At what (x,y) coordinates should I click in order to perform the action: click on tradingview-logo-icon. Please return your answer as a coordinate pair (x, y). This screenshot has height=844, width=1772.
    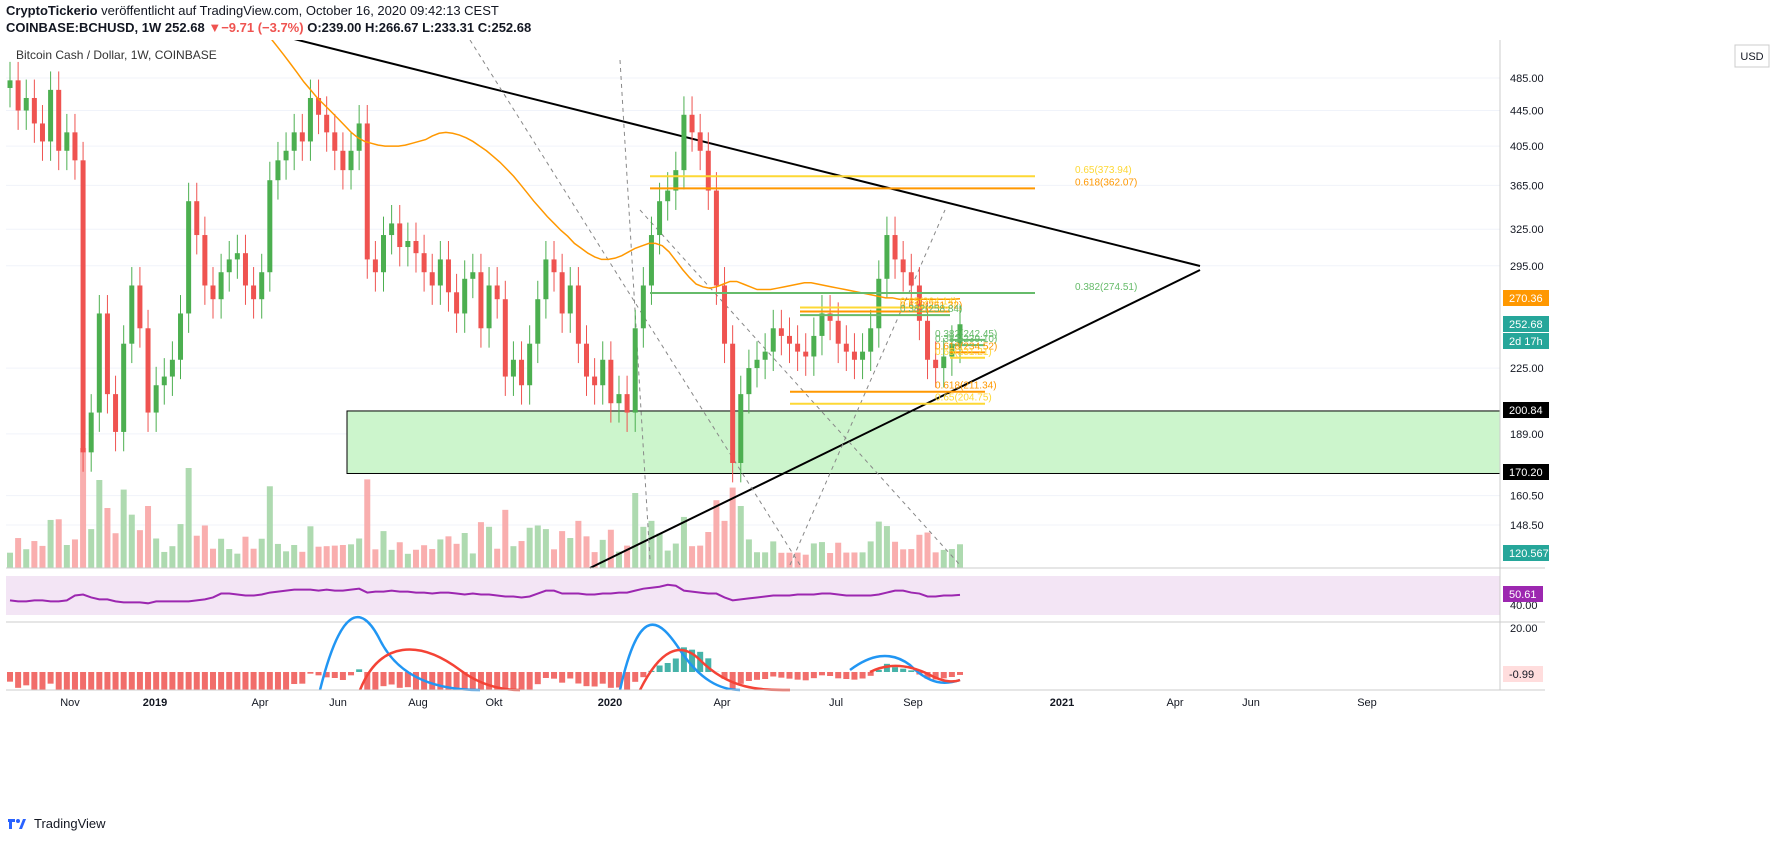
    Looking at the image, I should click on (17, 824).